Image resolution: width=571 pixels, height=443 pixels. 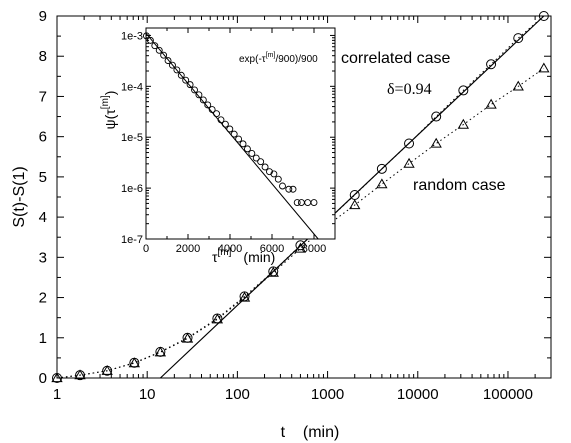 I want to click on inset-data-series, so click(x=230, y=119).